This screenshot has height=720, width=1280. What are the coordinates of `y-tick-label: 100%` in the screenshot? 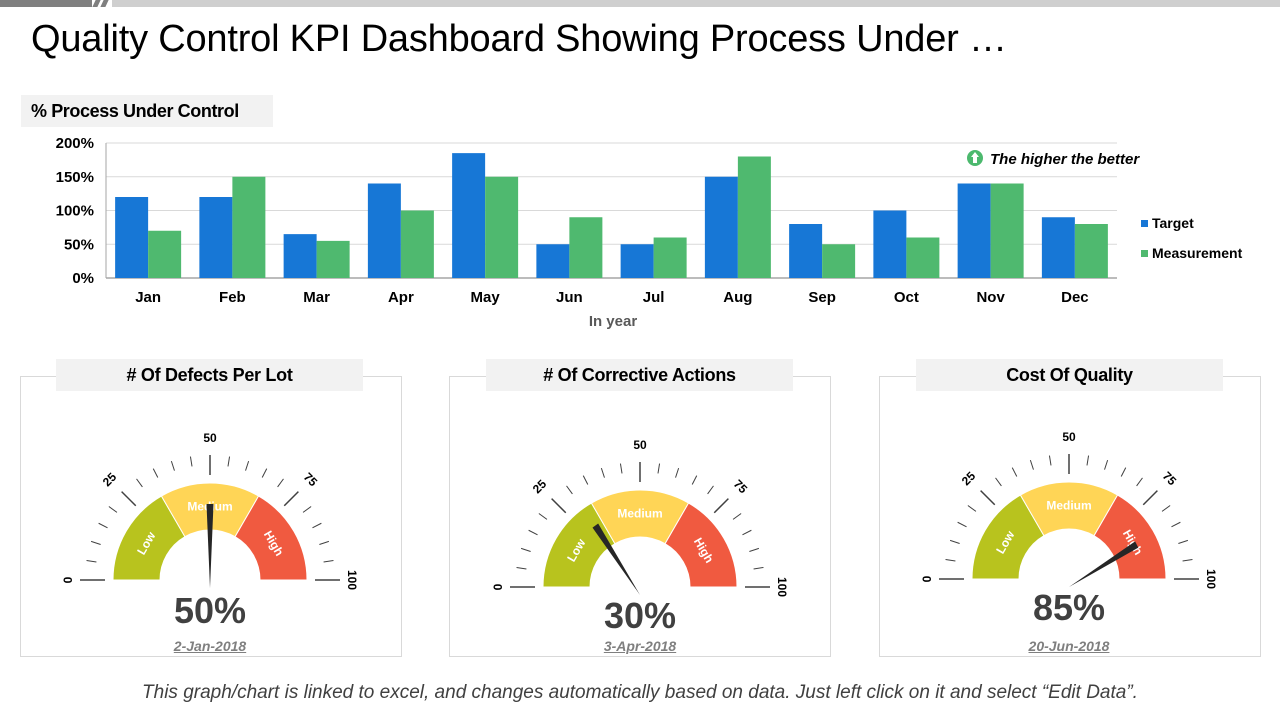 It's located at (75, 211).